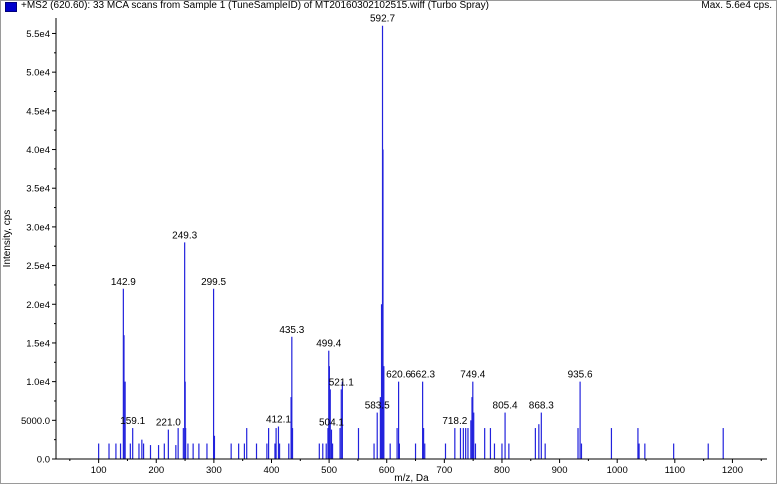 This screenshot has height=484, width=777. I want to click on x-tick-label: 100, so click(99, 470).